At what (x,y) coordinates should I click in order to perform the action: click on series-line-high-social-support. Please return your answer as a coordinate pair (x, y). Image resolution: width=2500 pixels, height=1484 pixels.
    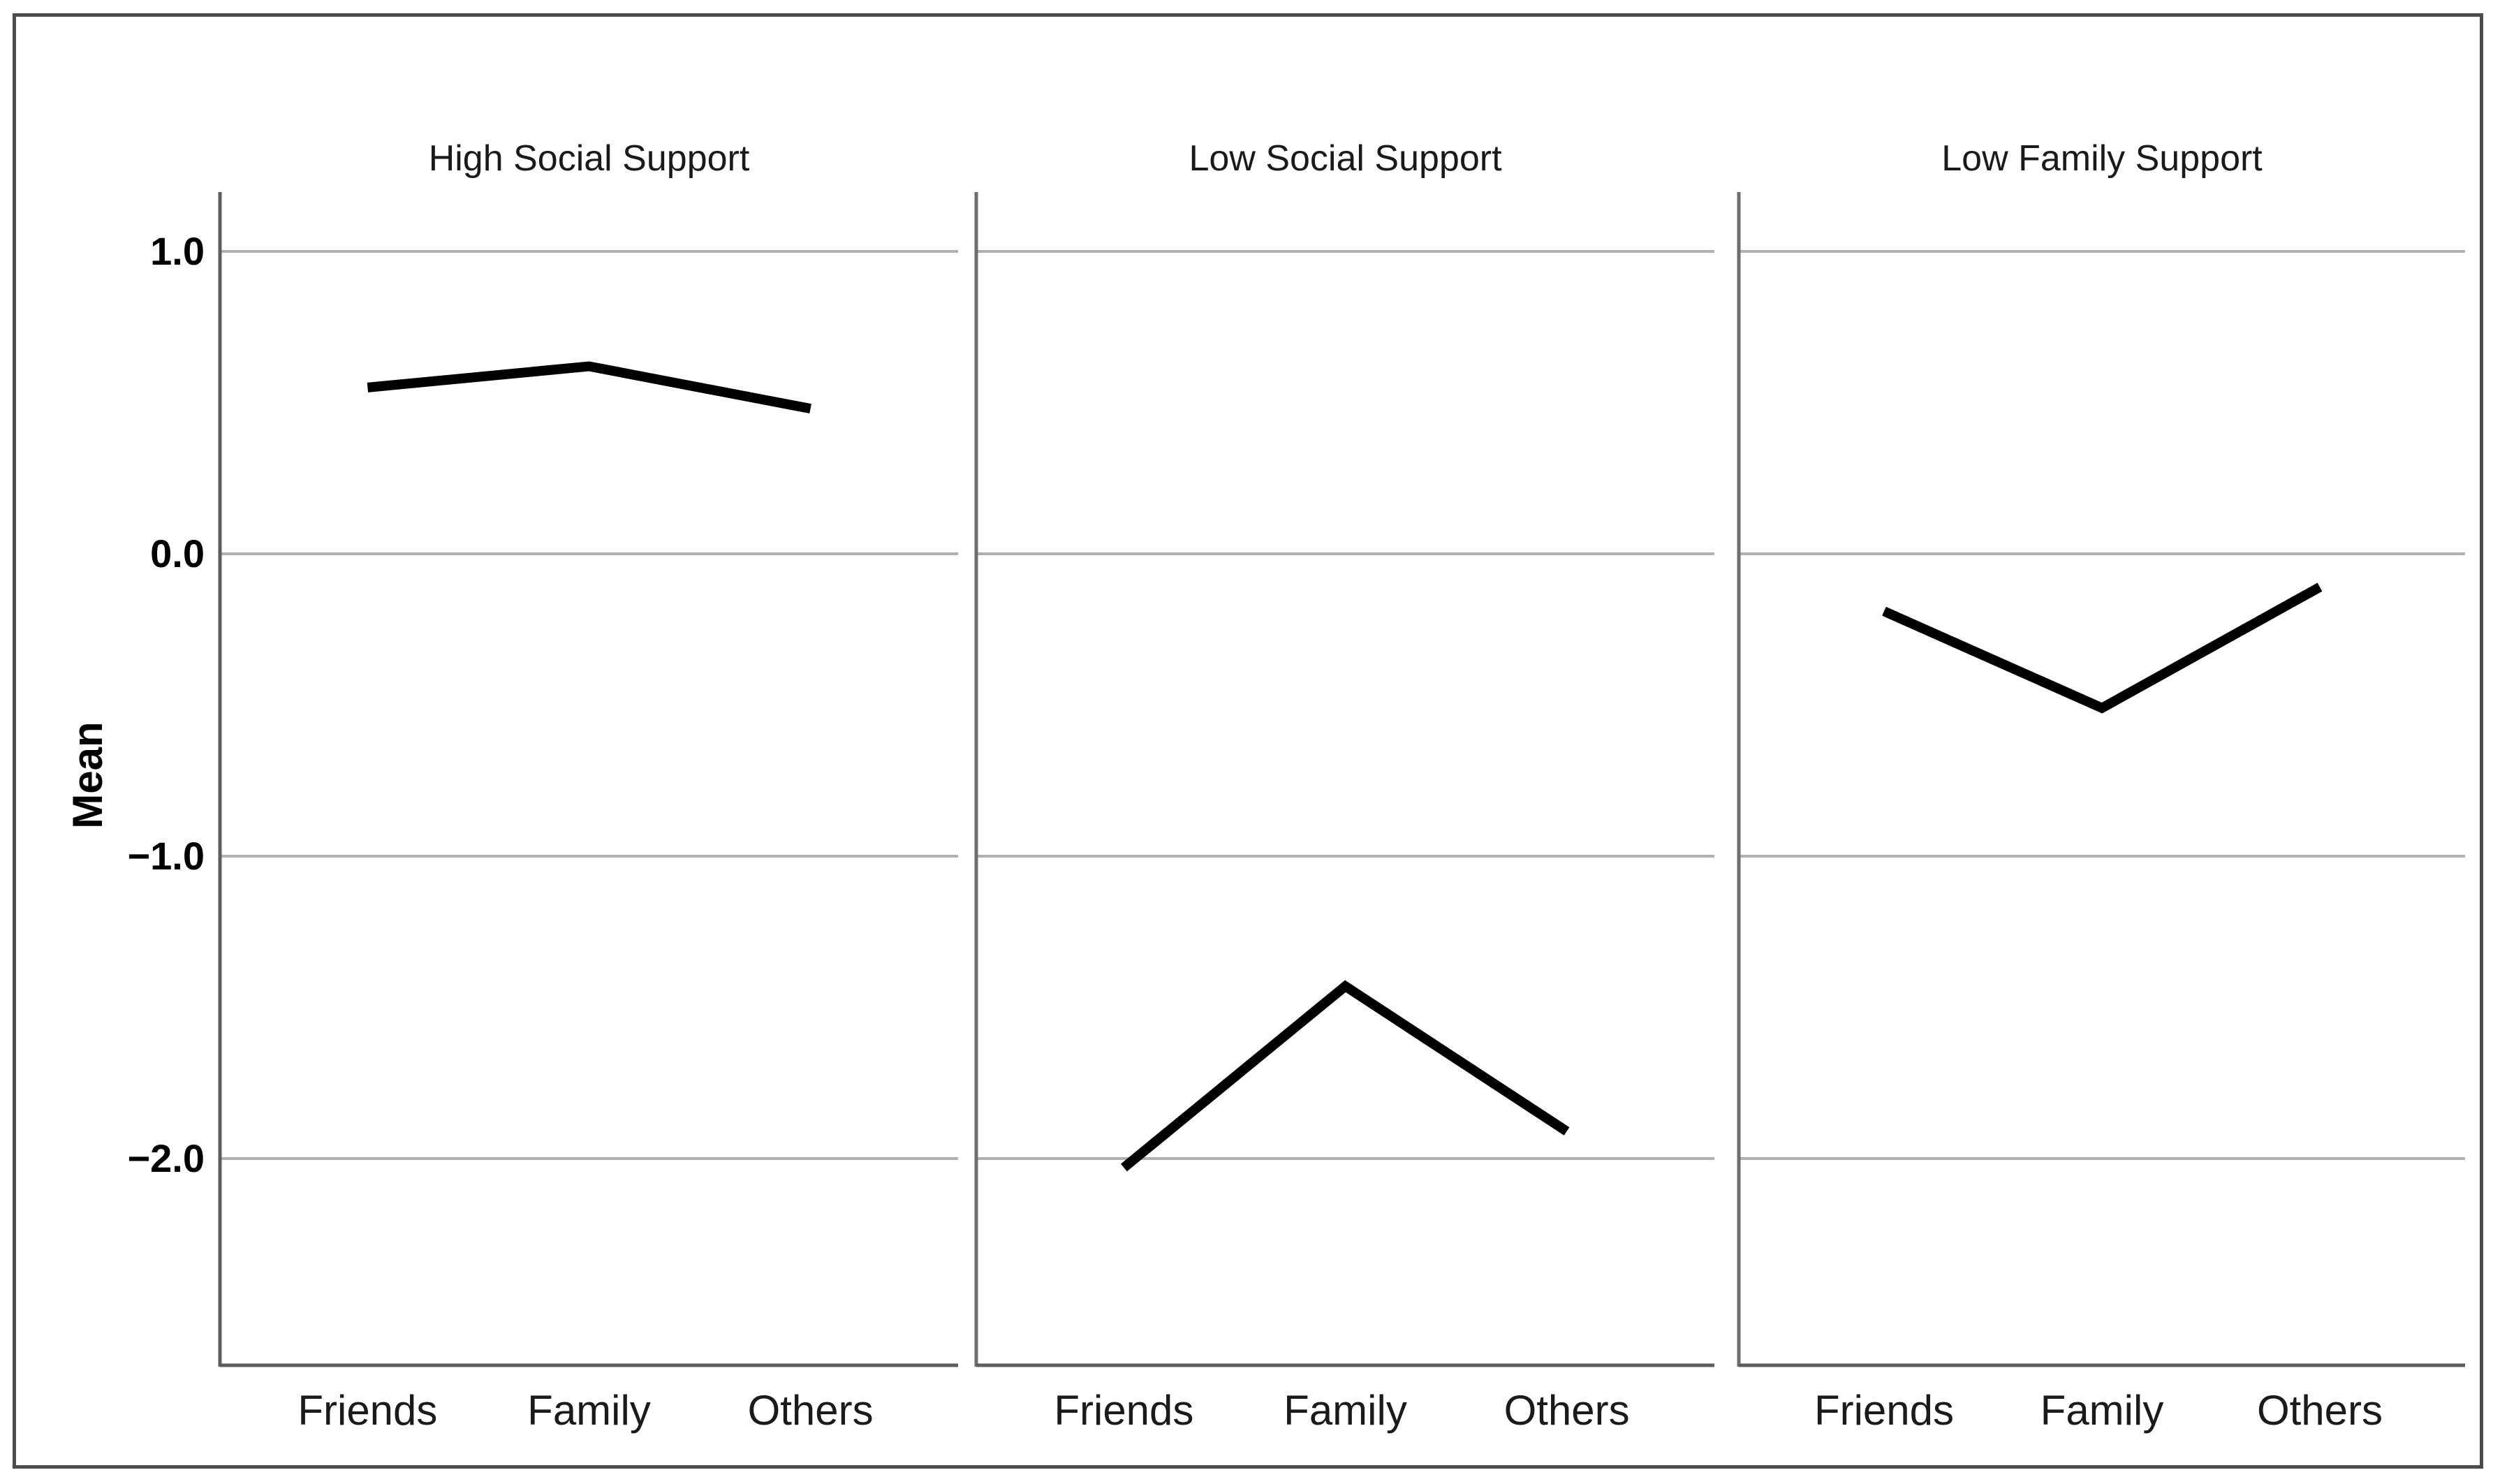
    Looking at the image, I should click on (589, 387).